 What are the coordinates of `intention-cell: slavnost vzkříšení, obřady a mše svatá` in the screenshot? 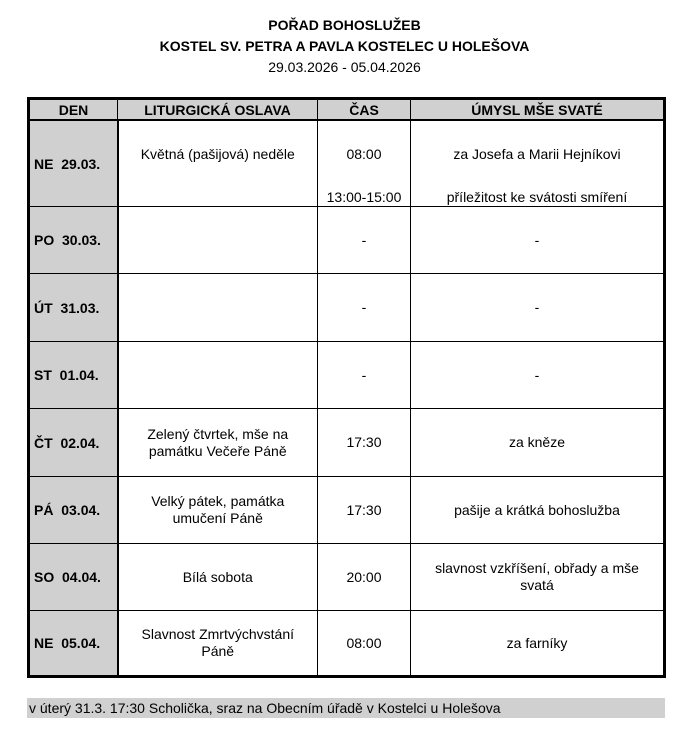 It's located at (537, 577).